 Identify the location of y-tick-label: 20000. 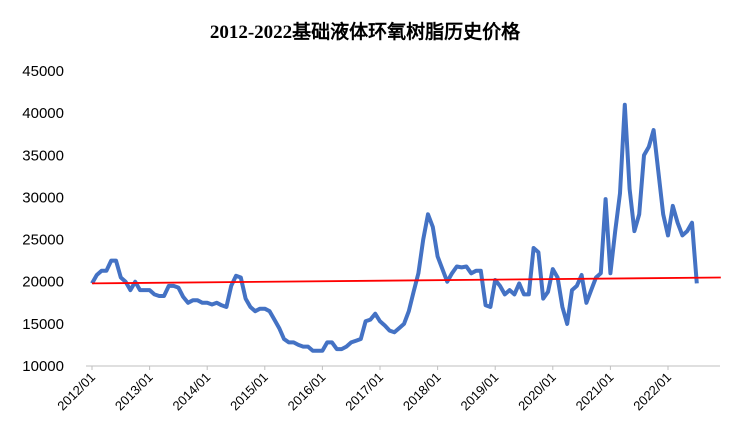
(43, 282).